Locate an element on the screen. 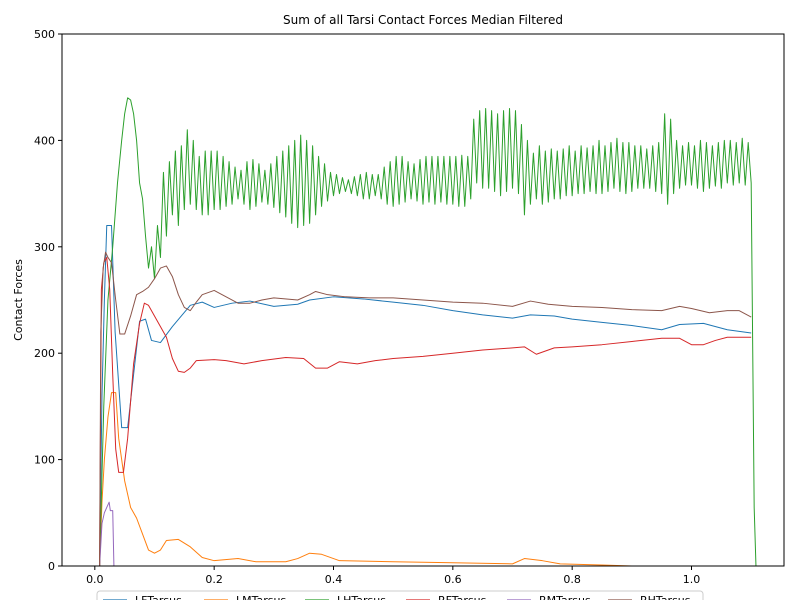 The image size is (800, 600). legend-box is located at coordinates (400, 595).